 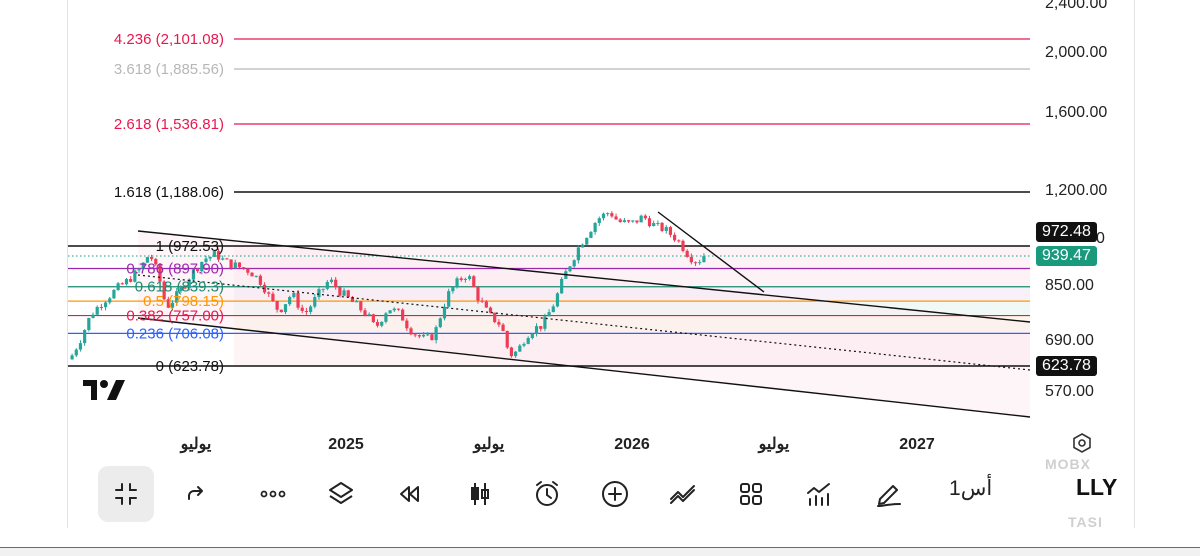 What do you see at coordinates (126, 494) in the screenshot?
I see `collapse-button` at bounding box center [126, 494].